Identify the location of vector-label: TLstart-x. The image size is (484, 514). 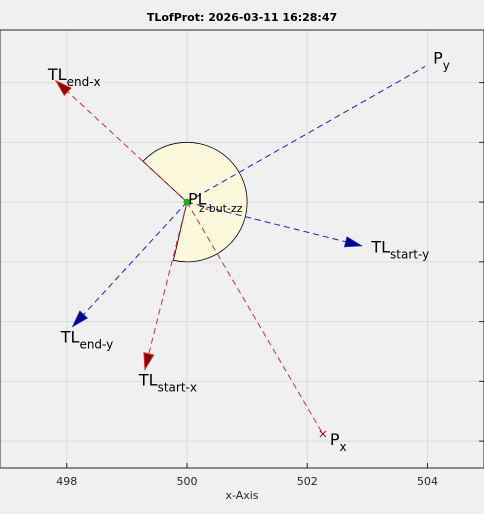
(167, 382).